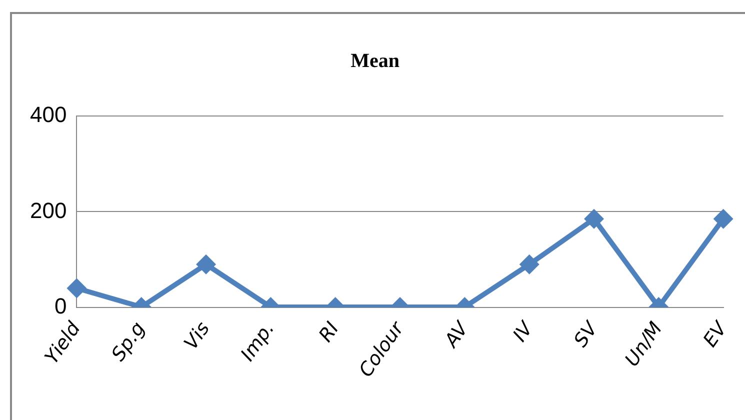 The image size is (745, 420). Describe the element at coordinates (60, 305) in the screenshot. I see `y-tick-label: 0` at that location.